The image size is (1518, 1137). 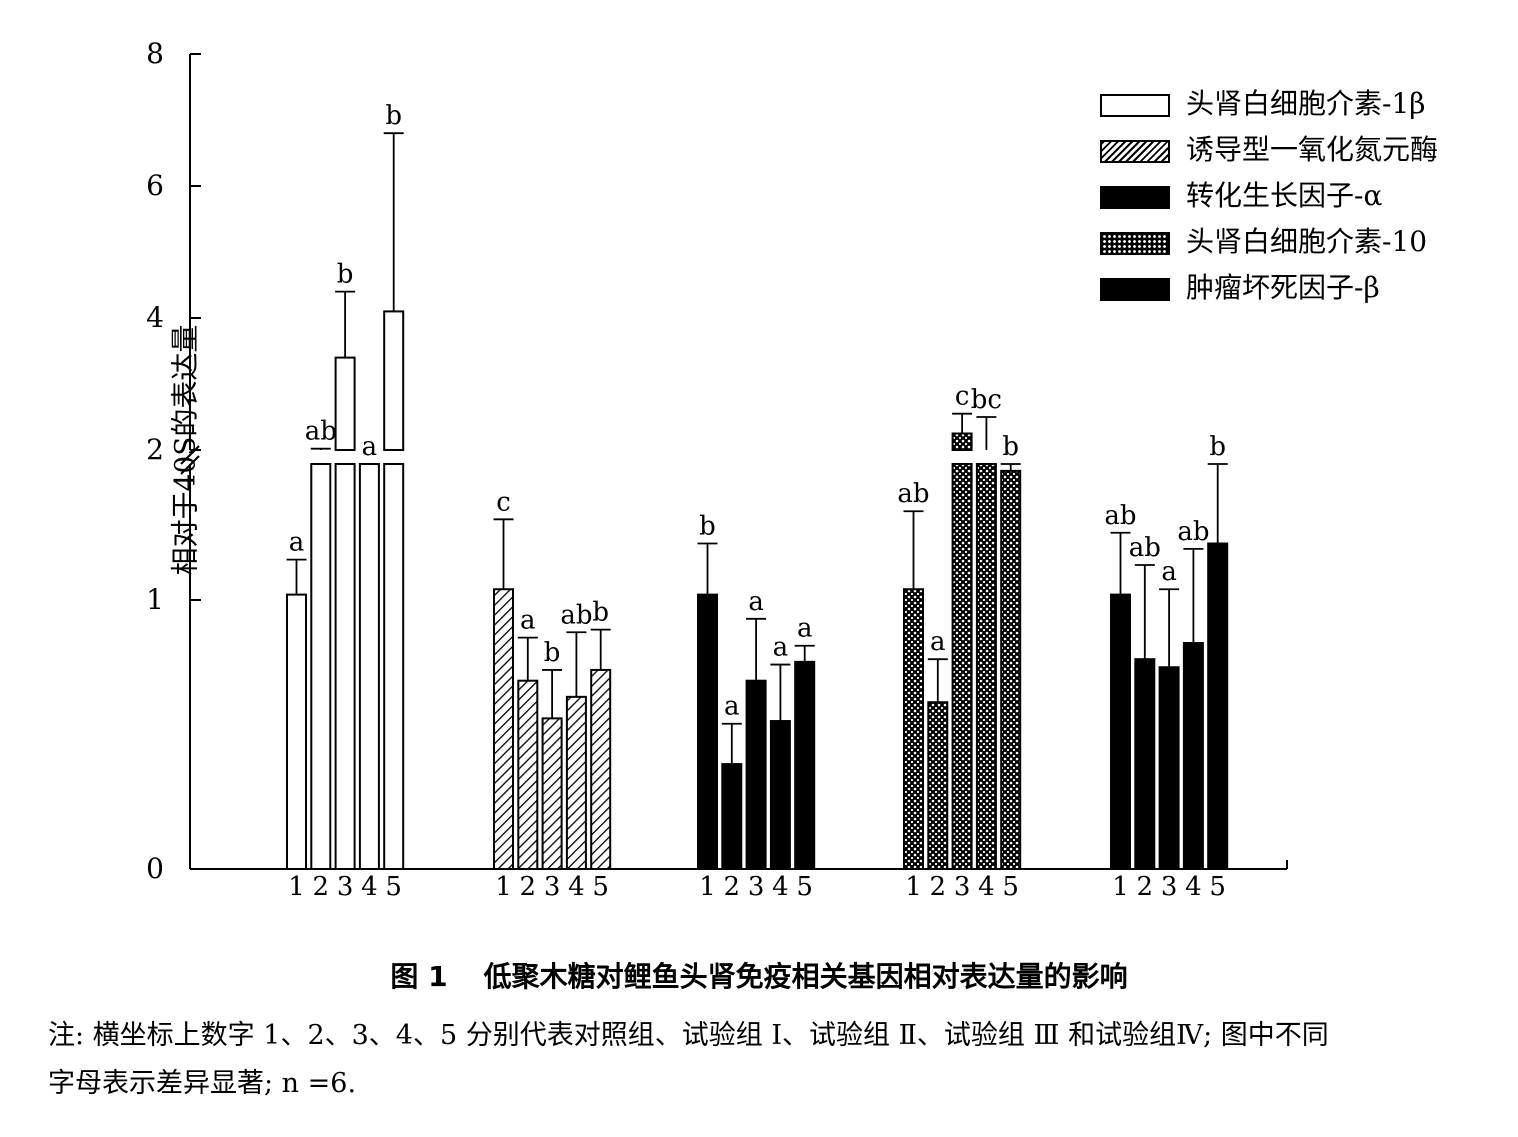 What do you see at coordinates (1307, 241) in the screenshot?
I see `legend-label: 头肾白细胞介素-10` at bounding box center [1307, 241].